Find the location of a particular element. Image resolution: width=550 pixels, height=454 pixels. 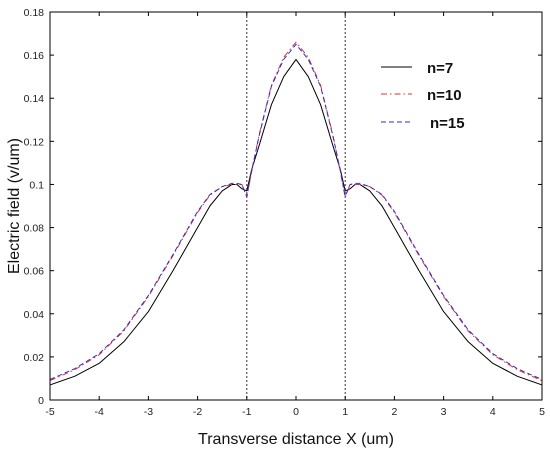

x-tick-label: 3 is located at coordinates (444, 412).